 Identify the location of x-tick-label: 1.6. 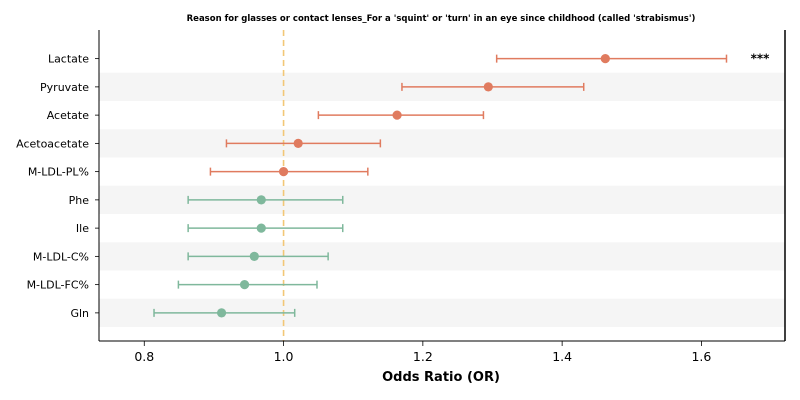
(701, 356).